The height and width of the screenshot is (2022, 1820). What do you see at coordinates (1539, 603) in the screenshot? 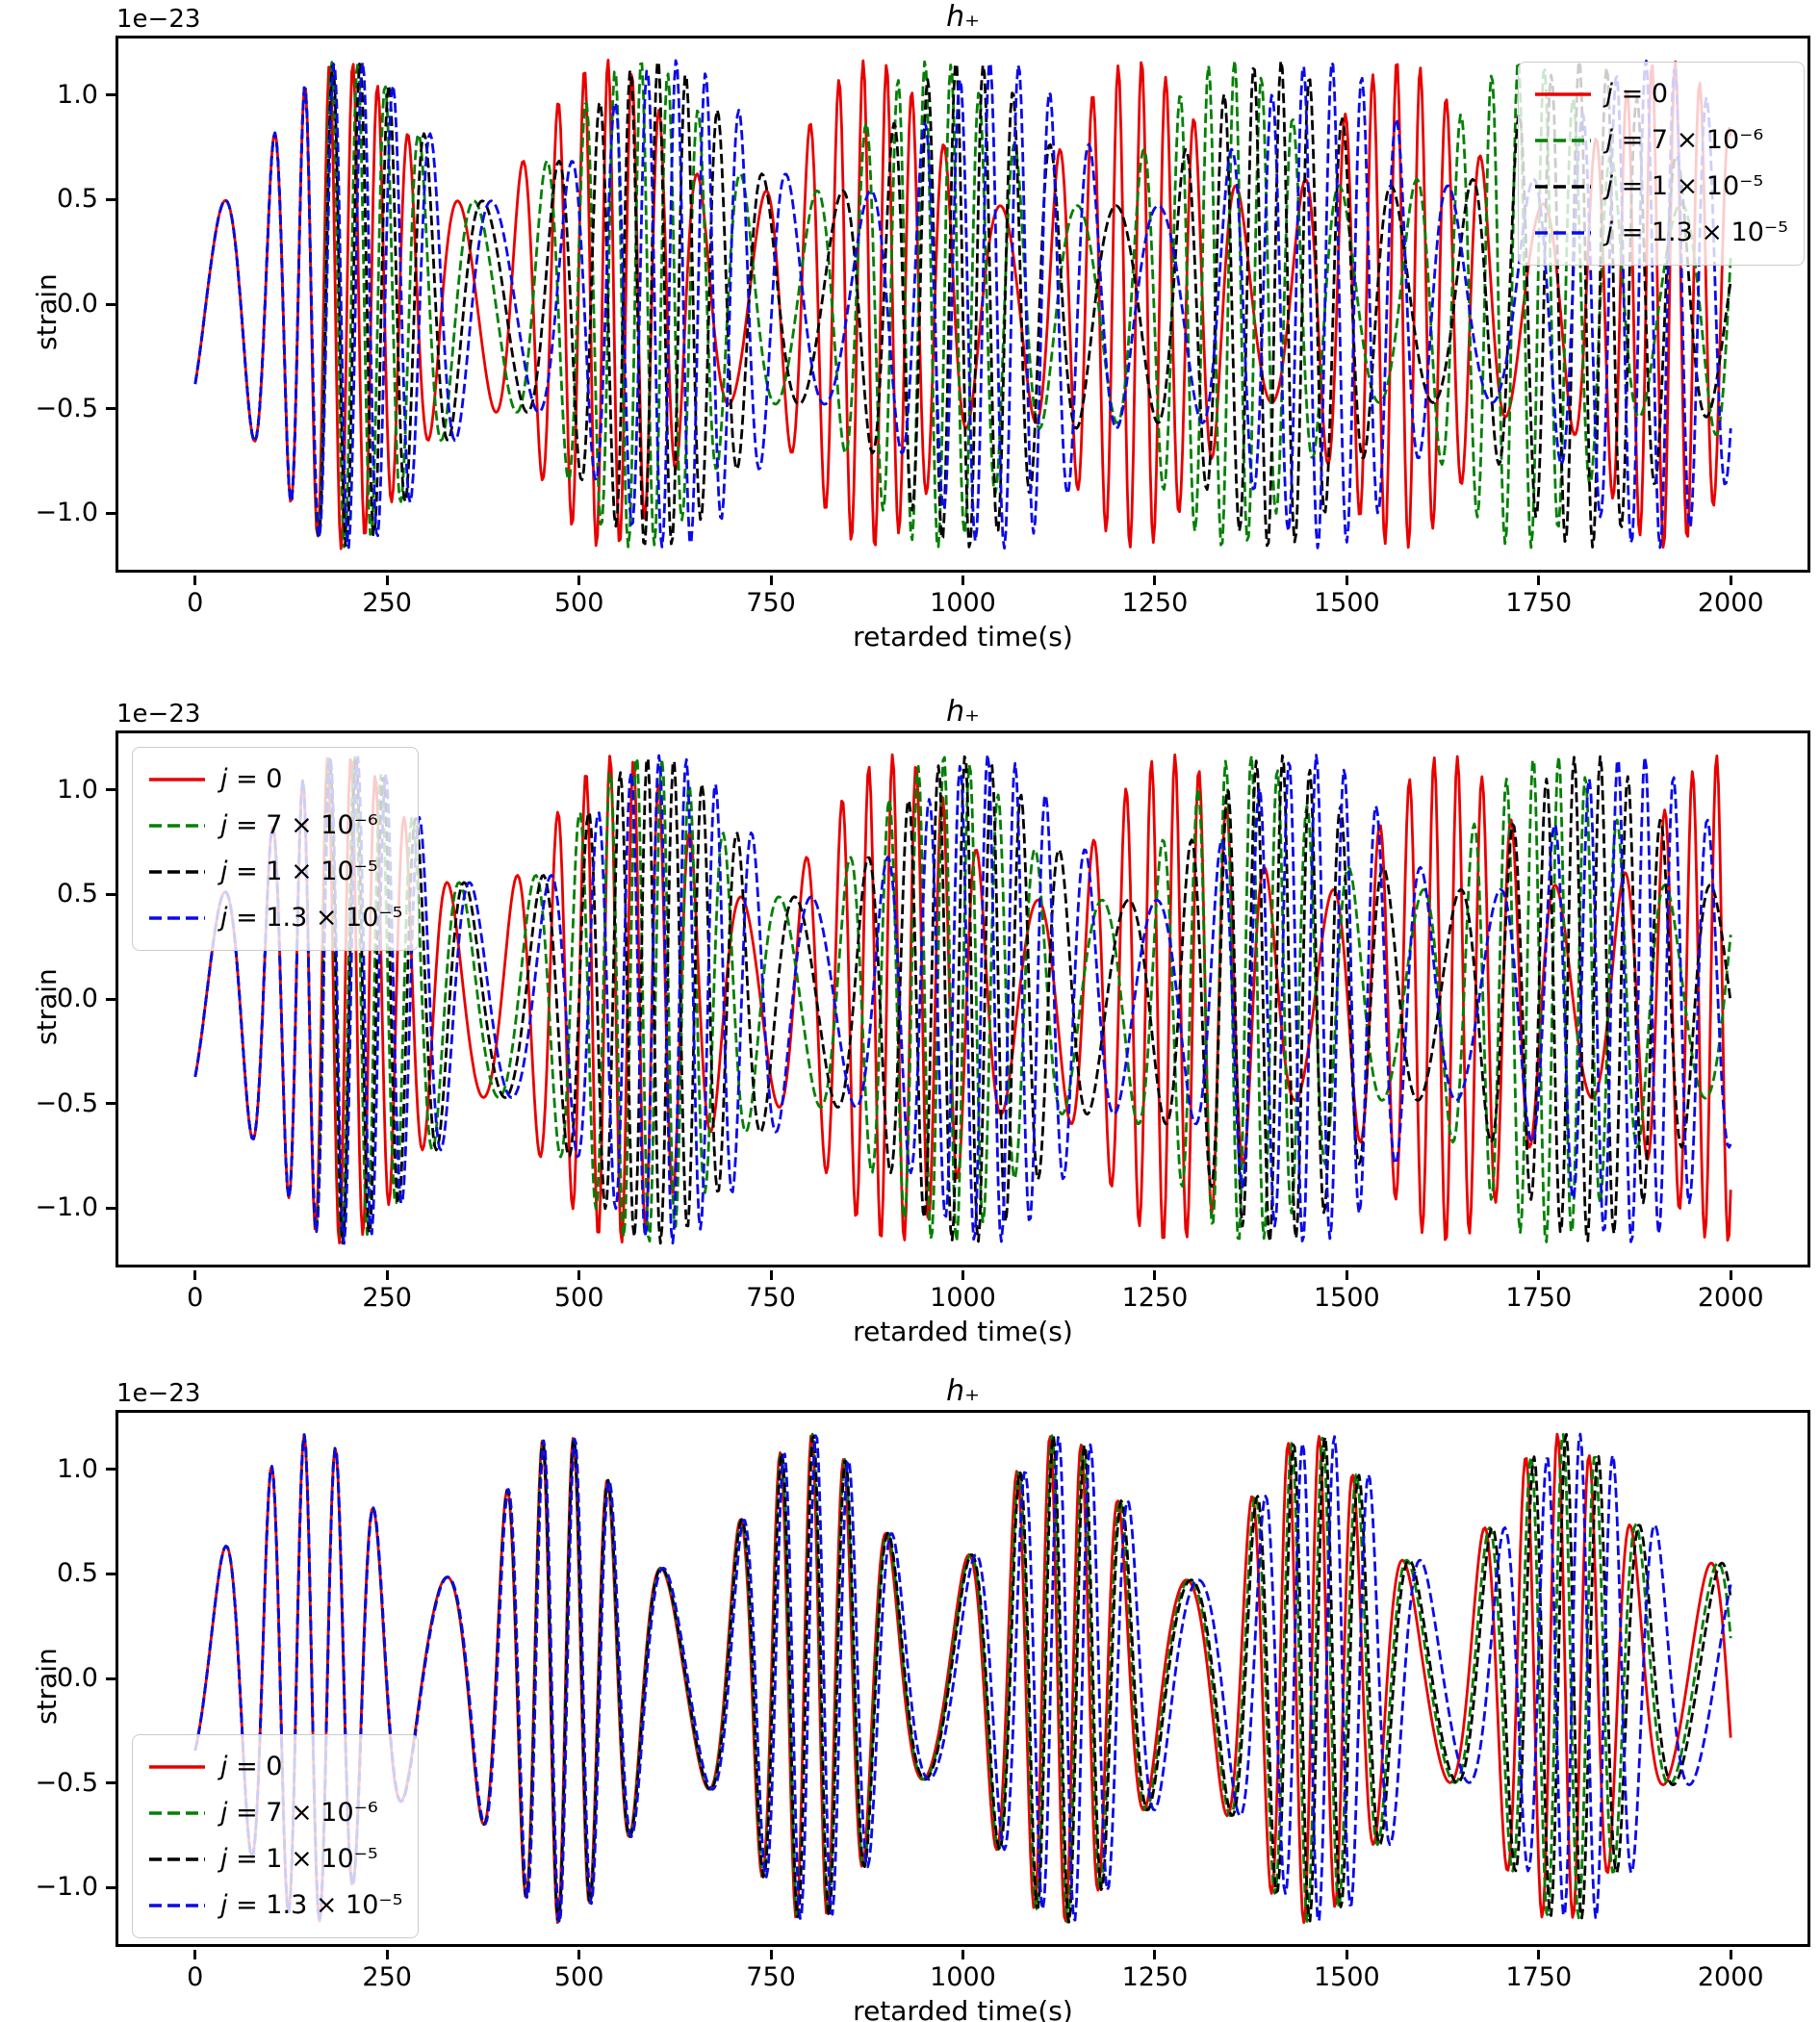
I see `x-tick-label: 1750` at bounding box center [1539, 603].